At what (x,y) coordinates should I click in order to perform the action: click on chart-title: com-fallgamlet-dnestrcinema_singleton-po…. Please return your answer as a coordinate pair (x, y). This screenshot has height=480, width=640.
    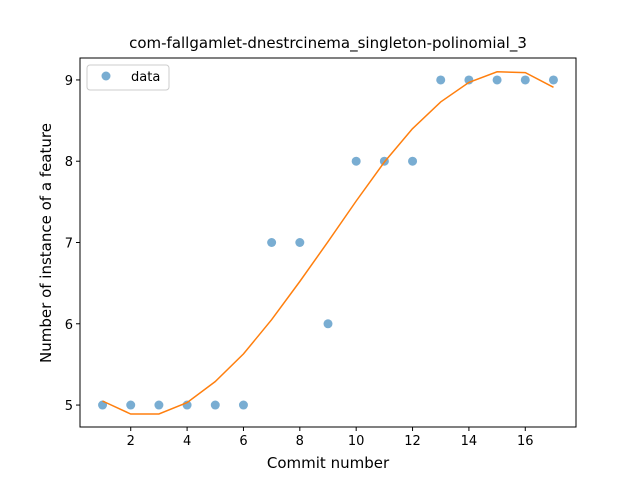
    Looking at the image, I should click on (328, 43).